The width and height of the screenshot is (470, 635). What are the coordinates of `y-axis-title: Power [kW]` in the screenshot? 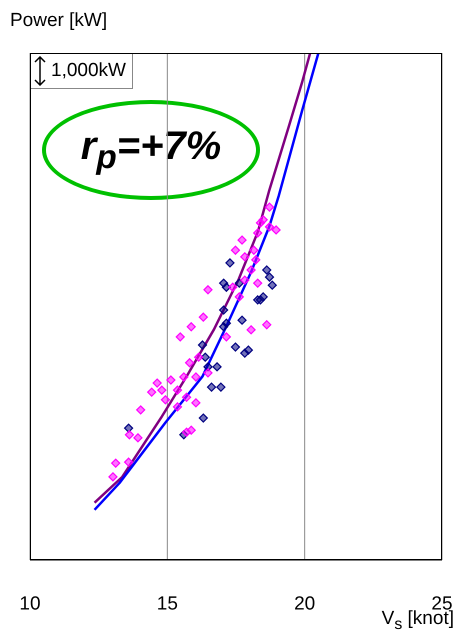 It's located at (59, 21).